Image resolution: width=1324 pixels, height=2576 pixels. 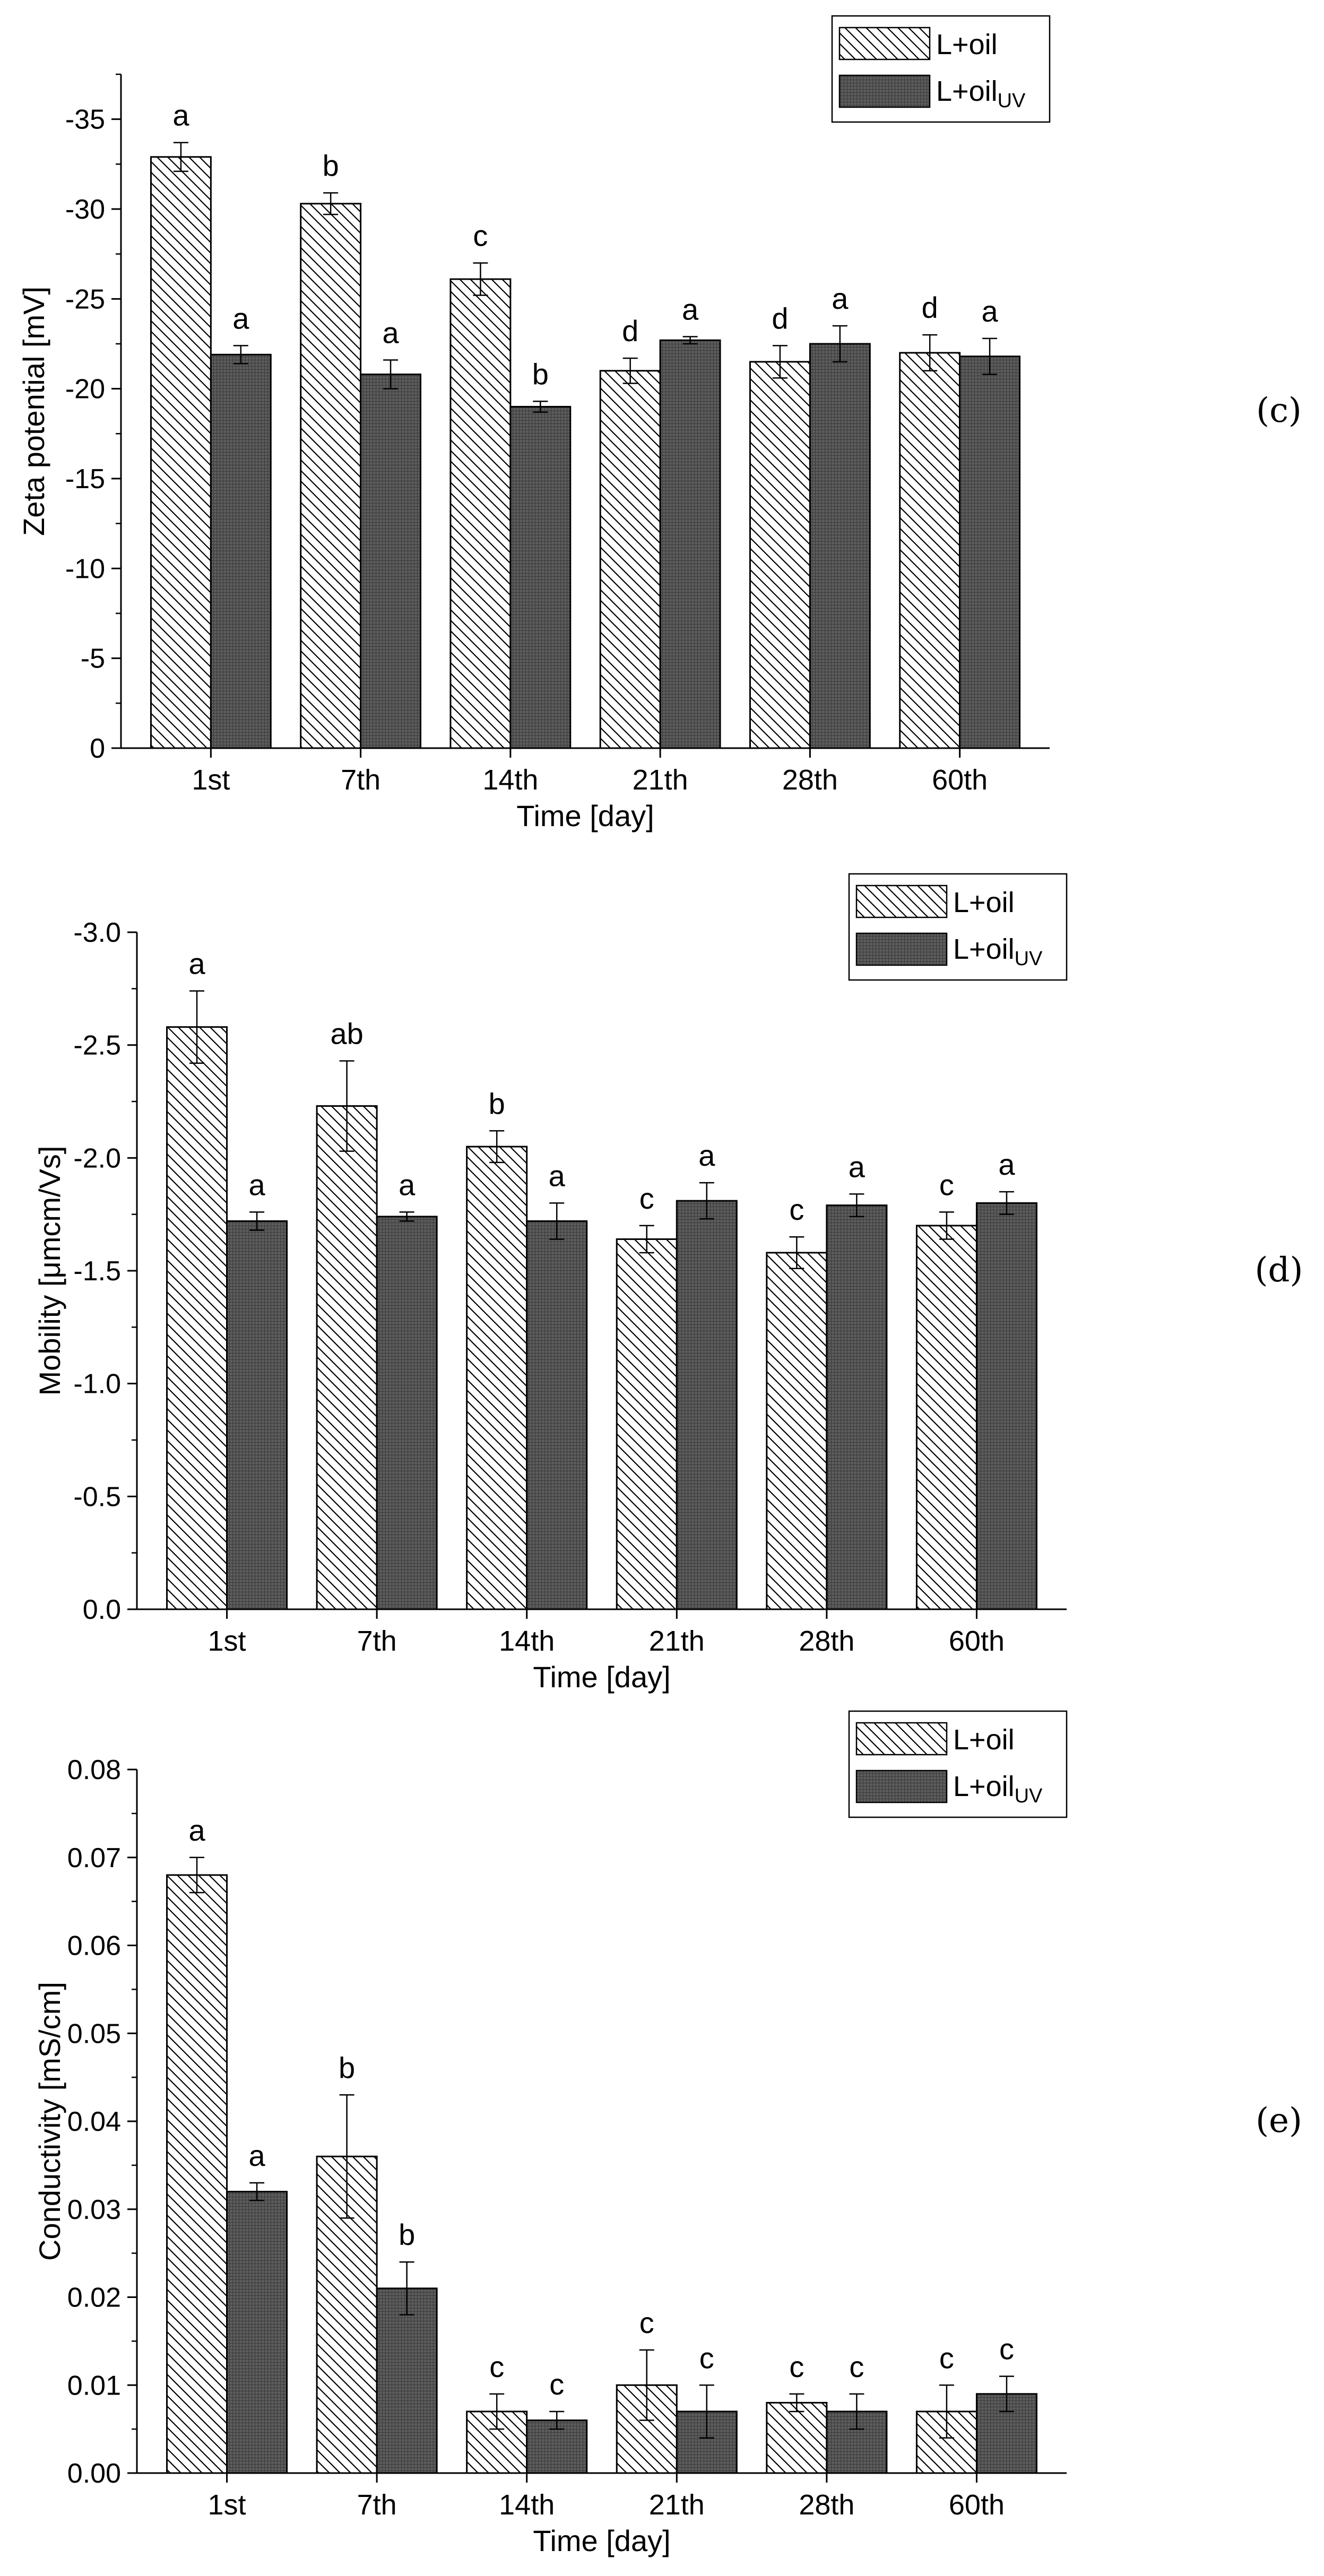 What do you see at coordinates (102, 1609) in the screenshot?
I see `y-tick-label: 0.0` at bounding box center [102, 1609].